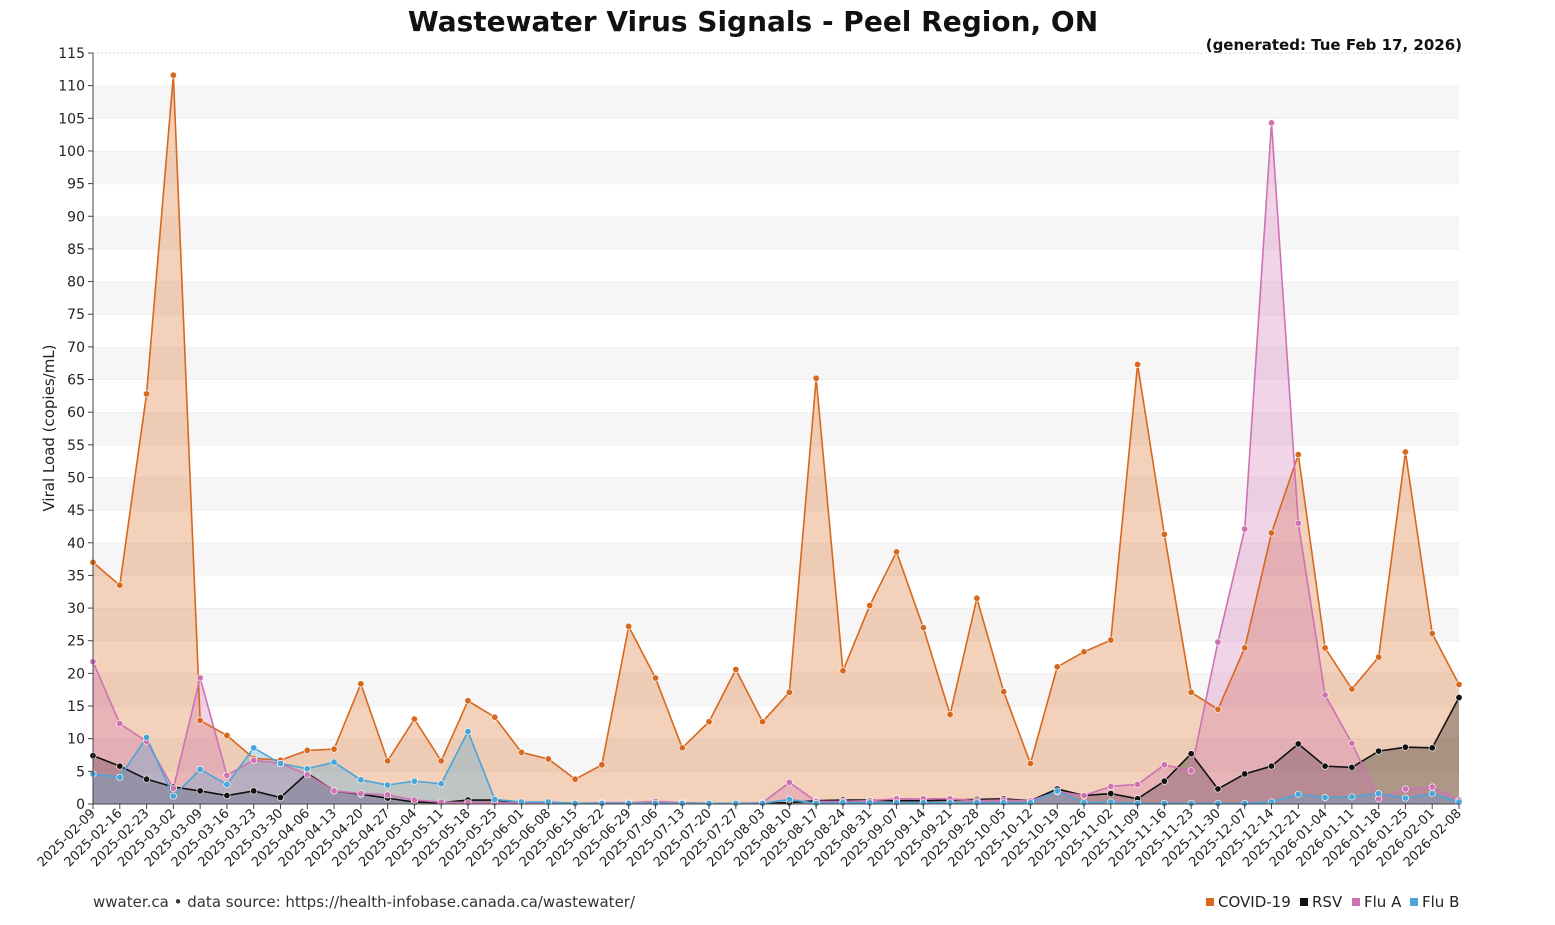 The width and height of the screenshot is (1555, 925). What do you see at coordinates (776, 767) in the screenshot?
I see `flu-b-line` at bounding box center [776, 767].